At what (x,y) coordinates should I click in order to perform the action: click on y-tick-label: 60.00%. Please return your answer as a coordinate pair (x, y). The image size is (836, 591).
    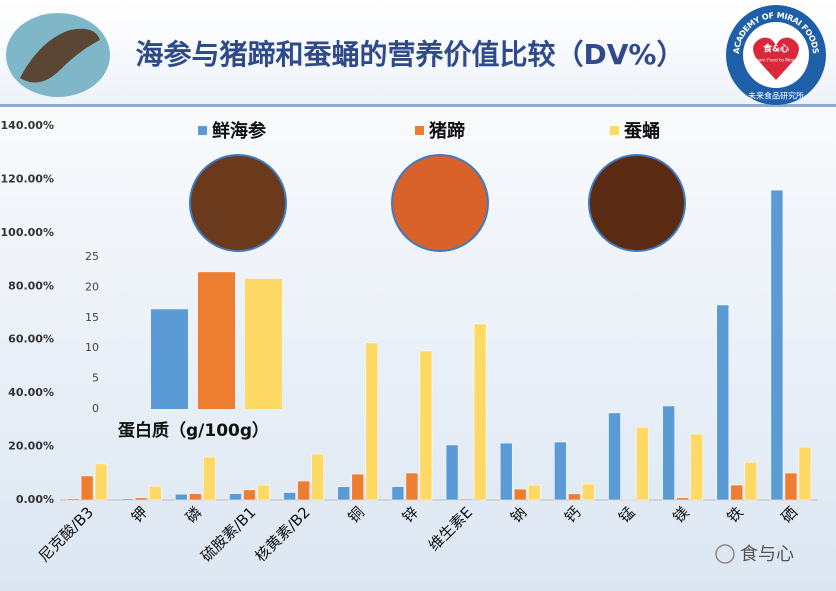
    Looking at the image, I should click on (31, 339).